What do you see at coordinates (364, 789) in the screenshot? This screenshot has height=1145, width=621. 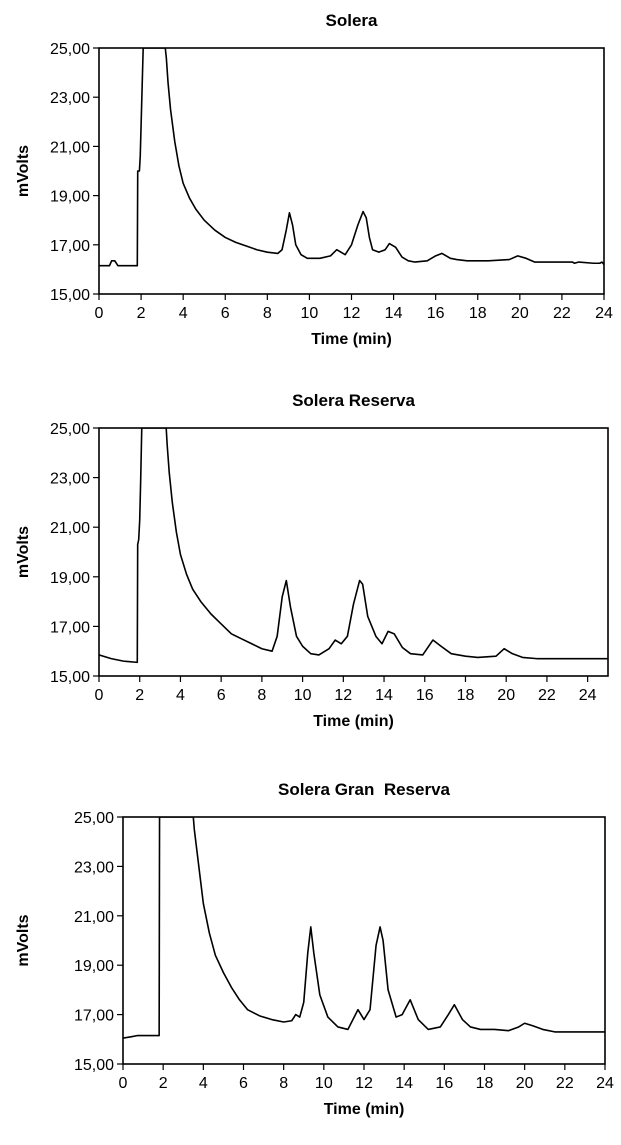 I see `chart-title: Solera Gran Reserva` at bounding box center [364, 789].